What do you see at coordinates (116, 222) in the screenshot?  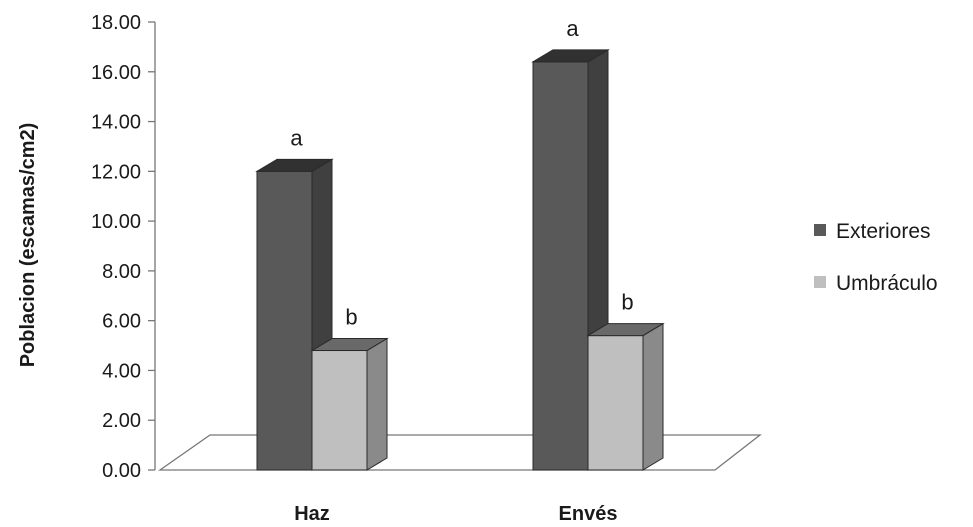 I see `y-tick-label: 10.00` at bounding box center [116, 222].